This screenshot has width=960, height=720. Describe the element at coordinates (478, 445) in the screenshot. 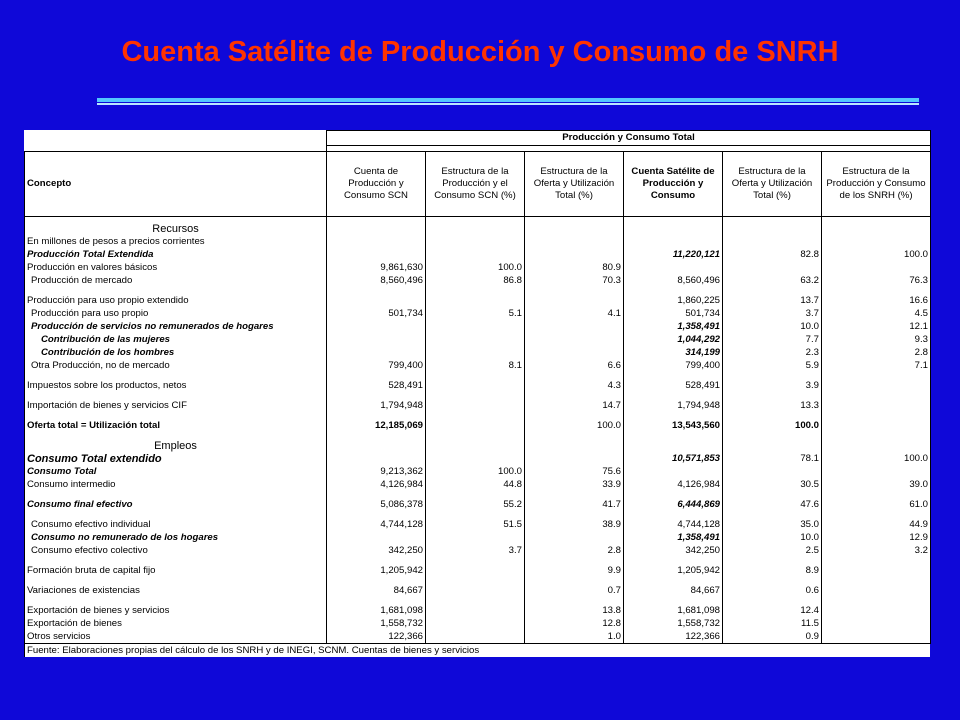

I see `table-row: Empleos` at that location.